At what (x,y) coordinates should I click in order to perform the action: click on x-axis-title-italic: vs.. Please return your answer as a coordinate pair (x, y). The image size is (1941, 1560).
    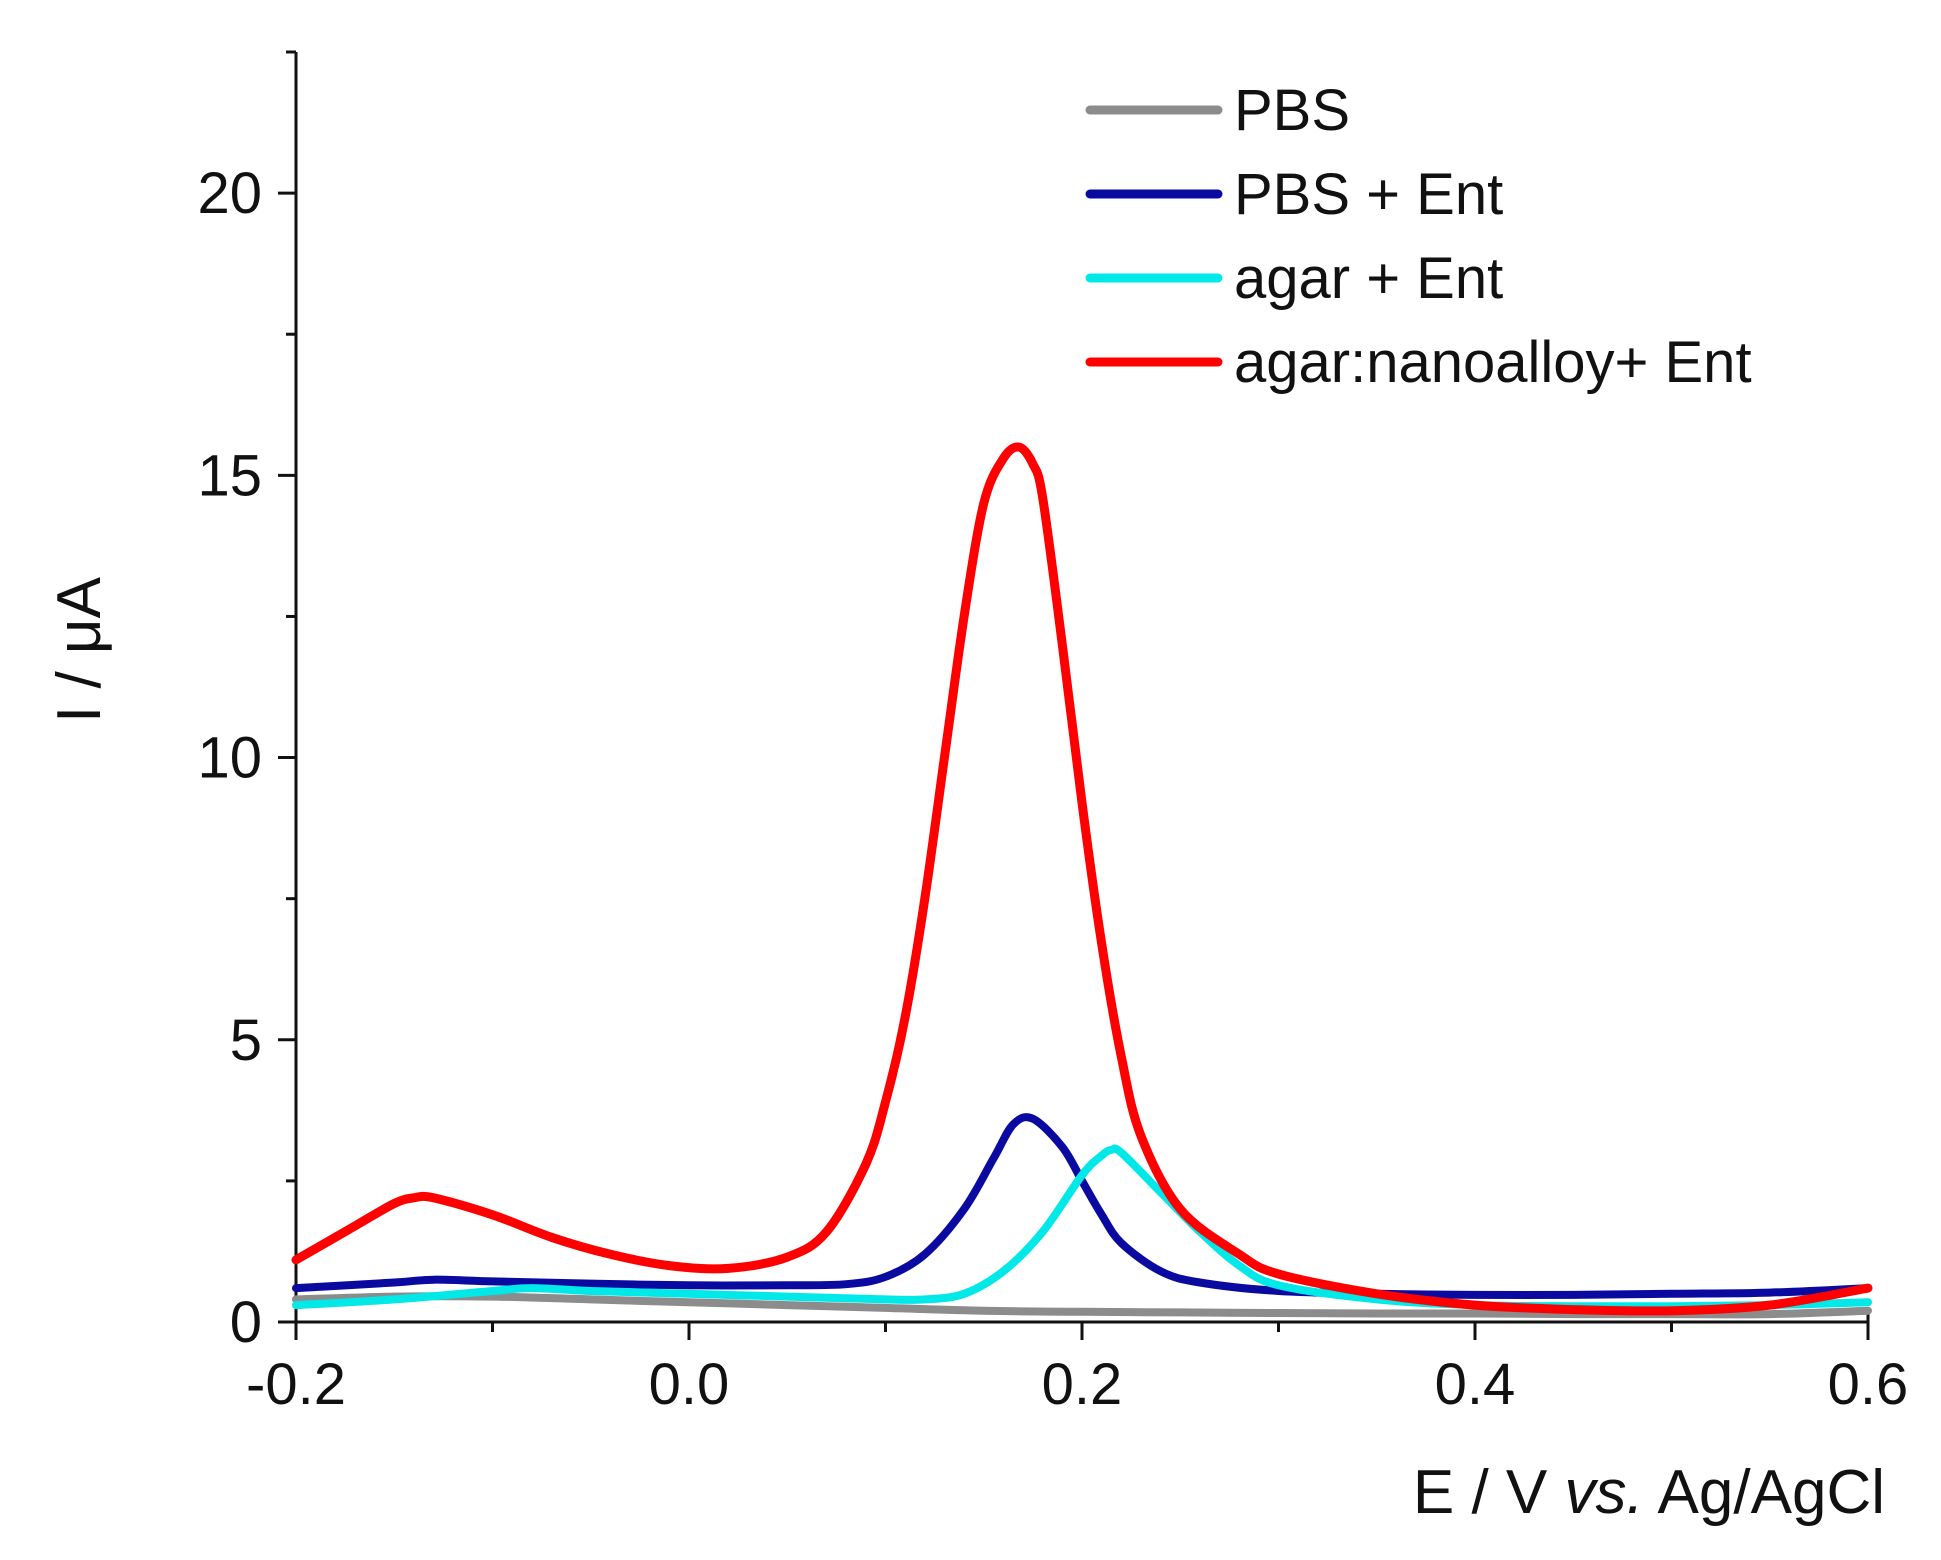
    Looking at the image, I should click on (1604, 1492).